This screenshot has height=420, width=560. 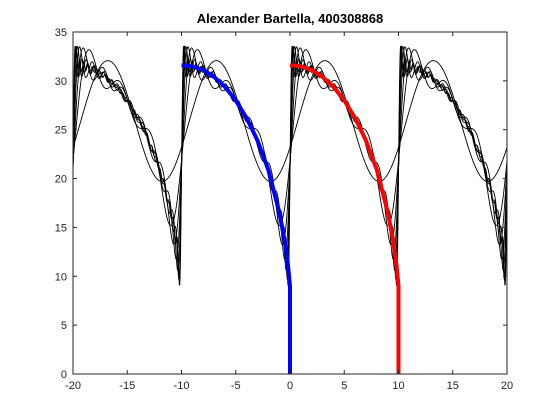 I want to click on x-tick-label: 0, so click(x=290, y=386).